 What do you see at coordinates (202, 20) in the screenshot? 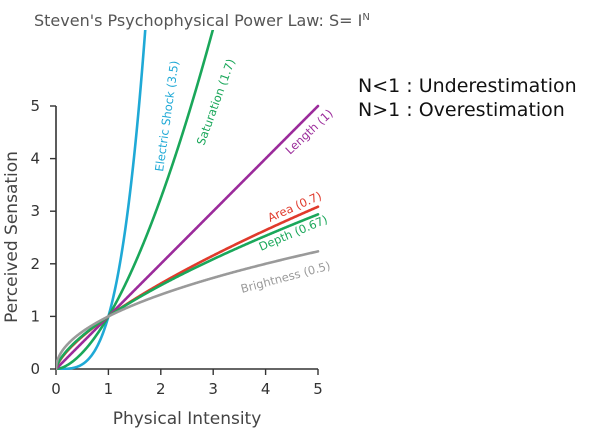
I see `chart-title: Steven's Psychophysical Power Law: S= IN` at bounding box center [202, 20].